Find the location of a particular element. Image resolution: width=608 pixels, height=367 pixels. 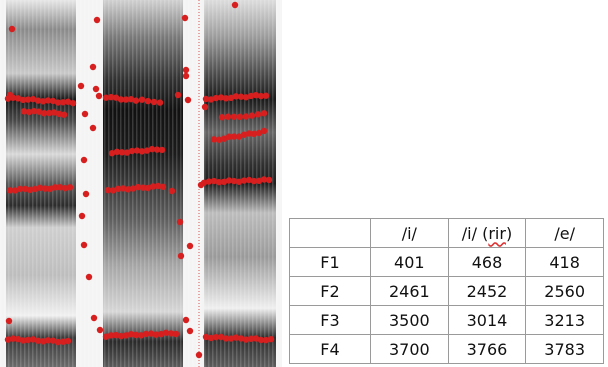

column-header: /i/ (rir) is located at coordinates (487, 233).